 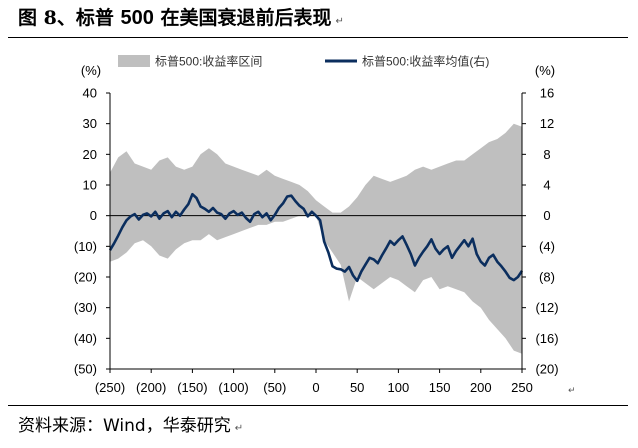 What do you see at coordinates (546, 185) in the screenshot?
I see `right-tick-label: 4` at bounding box center [546, 185].